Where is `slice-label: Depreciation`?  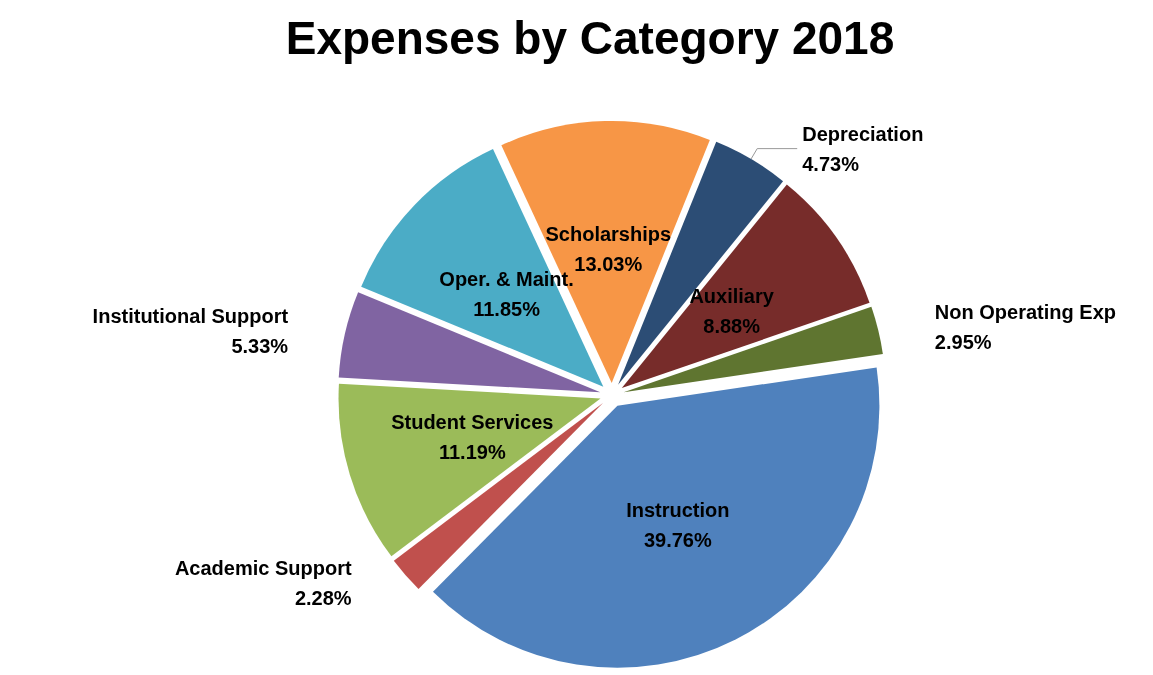 slice-label: Depreciation is located at coordinates (863, 133).